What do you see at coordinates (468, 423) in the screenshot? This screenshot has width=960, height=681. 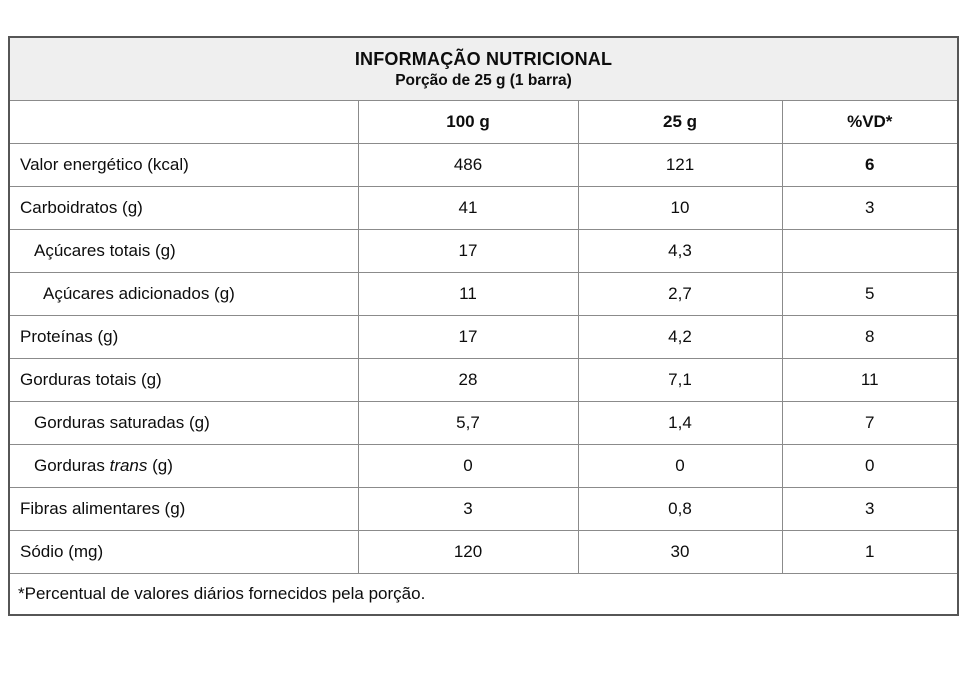 I see `value-100g: 5,7` at bounding box center [468, 423].